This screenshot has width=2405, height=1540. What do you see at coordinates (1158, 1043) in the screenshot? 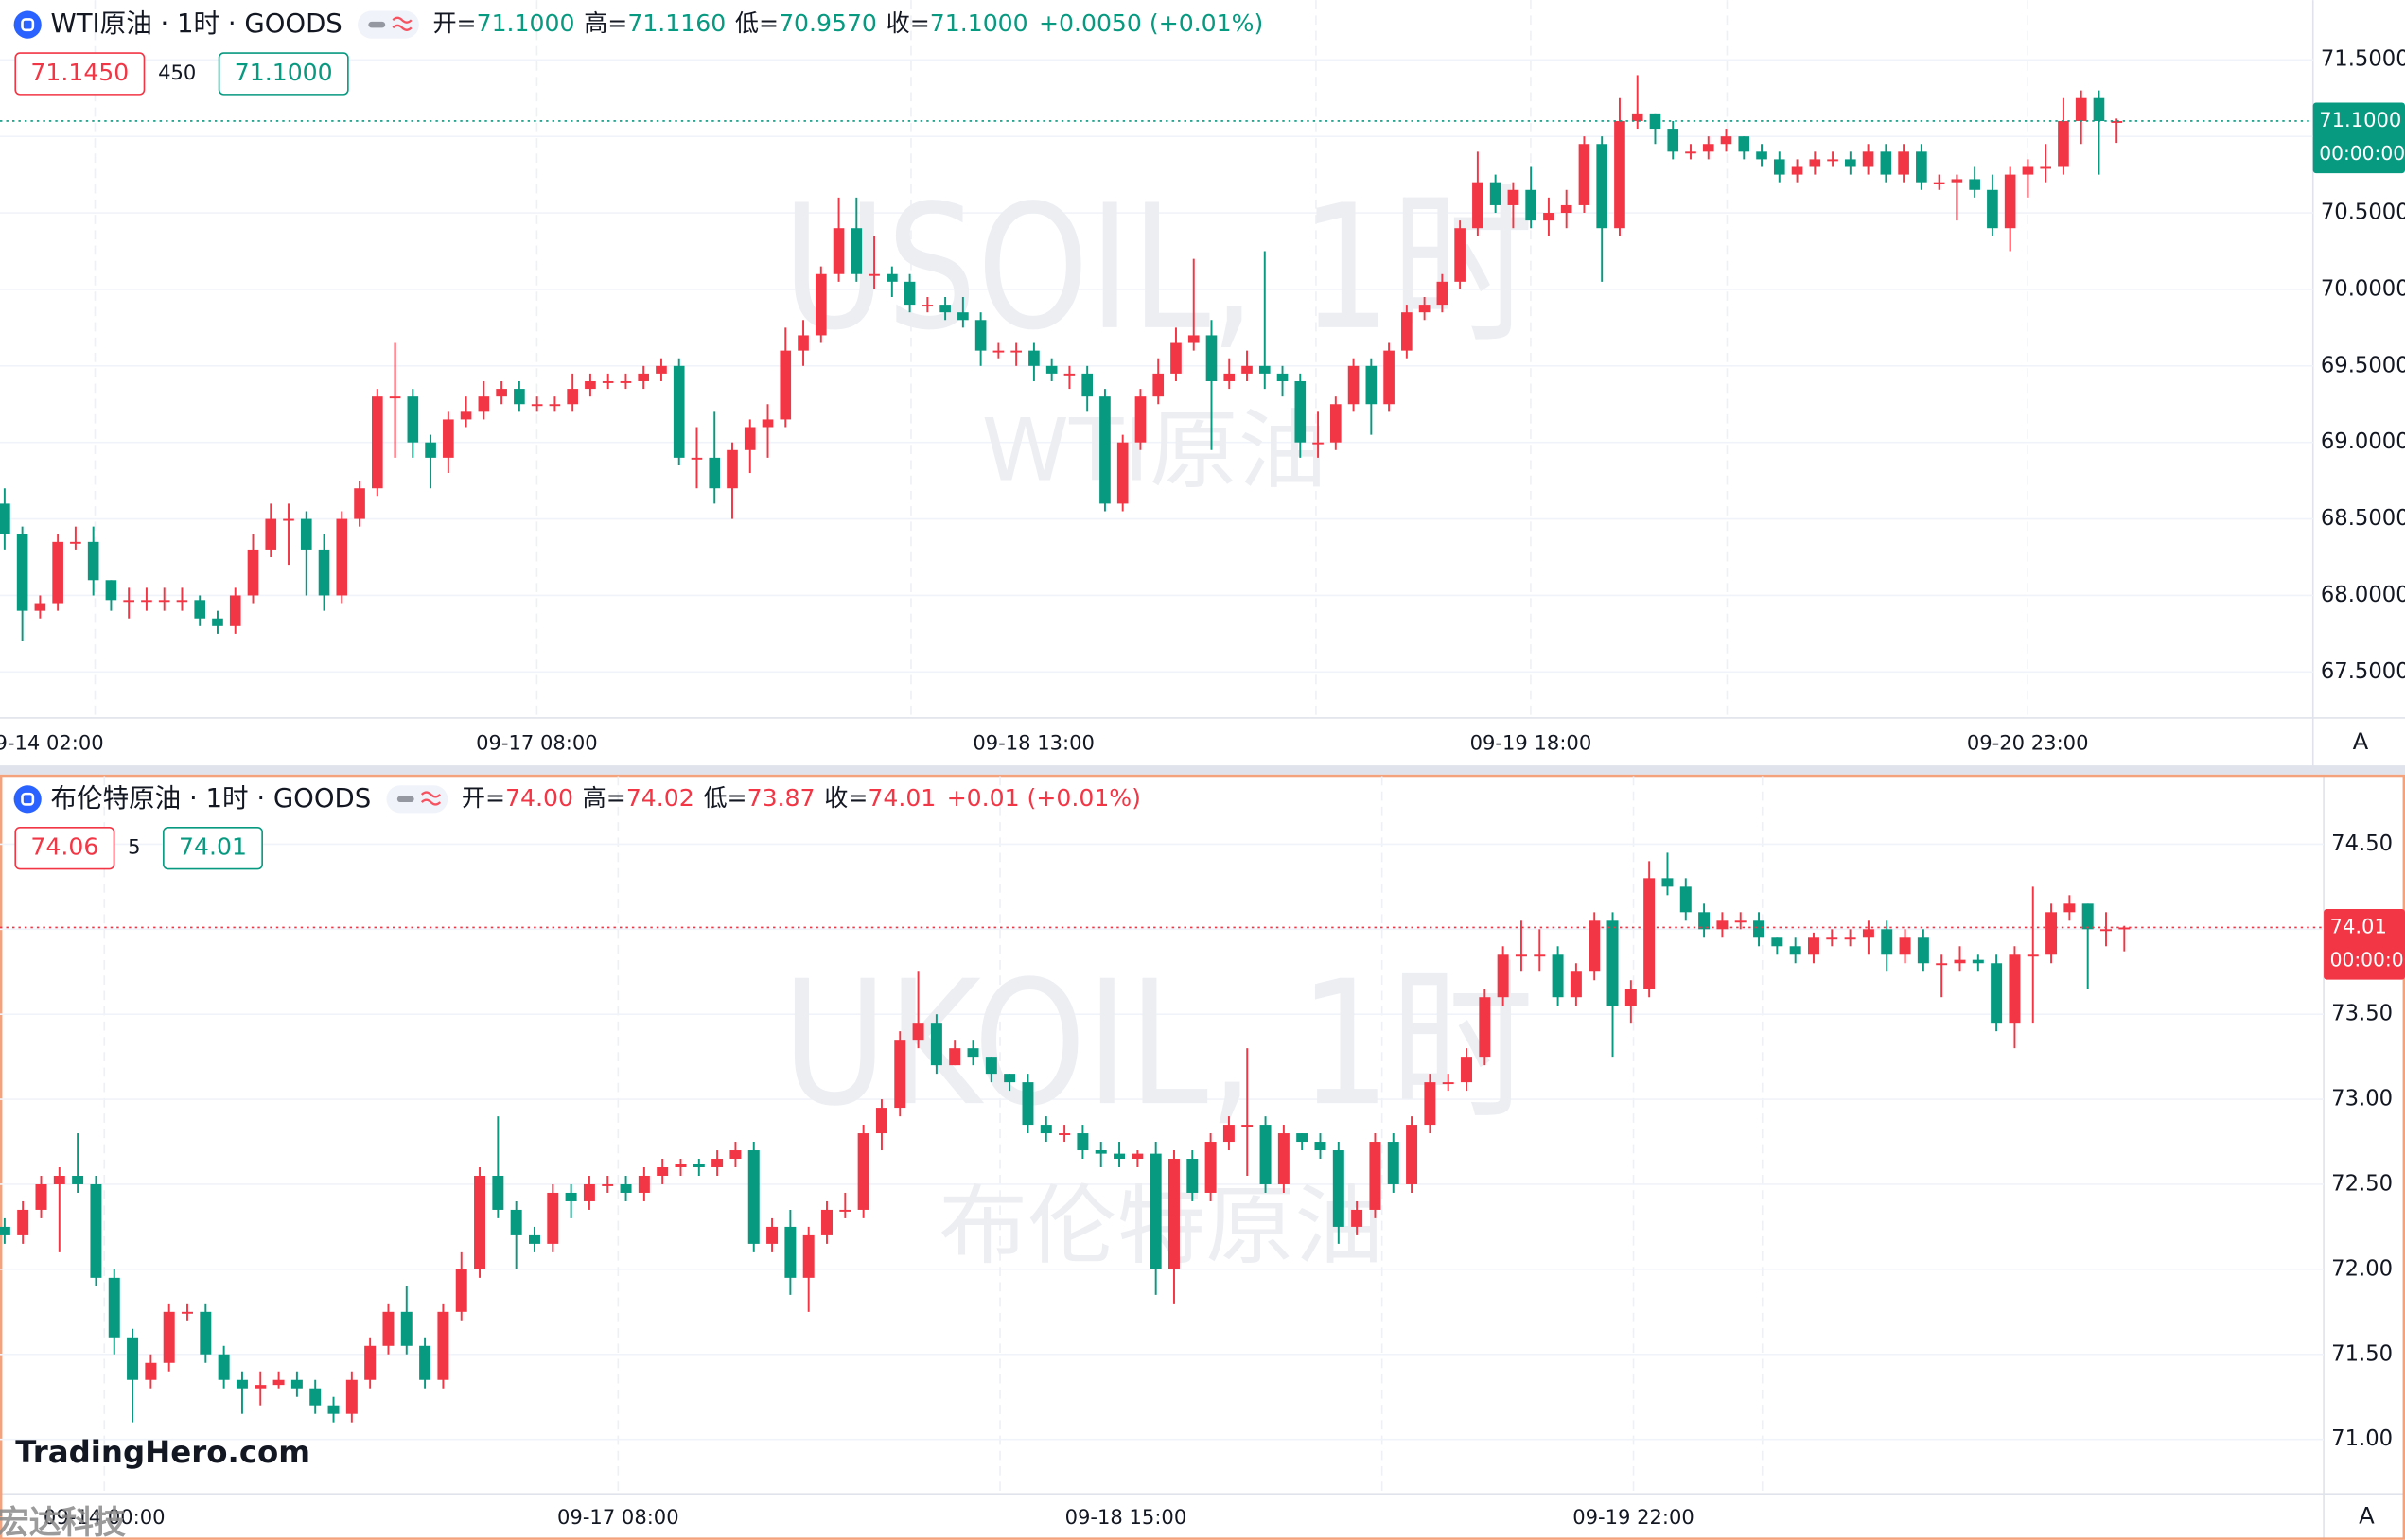
I see `watermark: UKOIL, 1时` at bounding box center [1158, 1043].